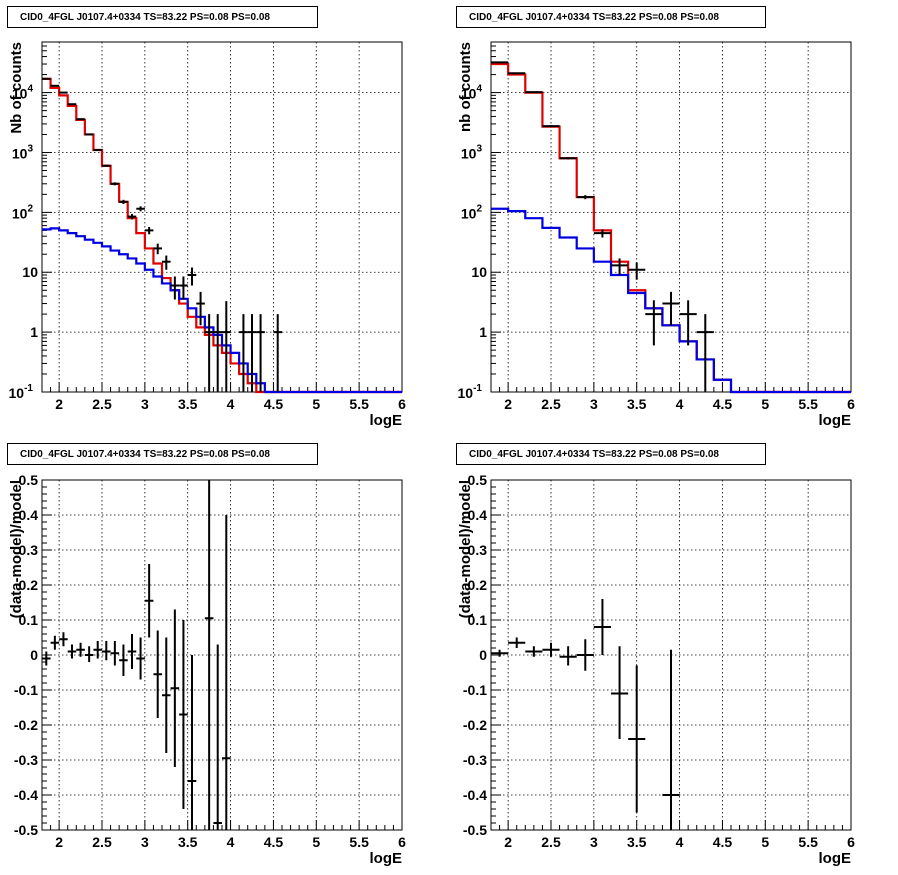  Describe the element at coordinates (21, 392) in the screenshot. I see `y-tick-label: 10⁻¹` at that location.